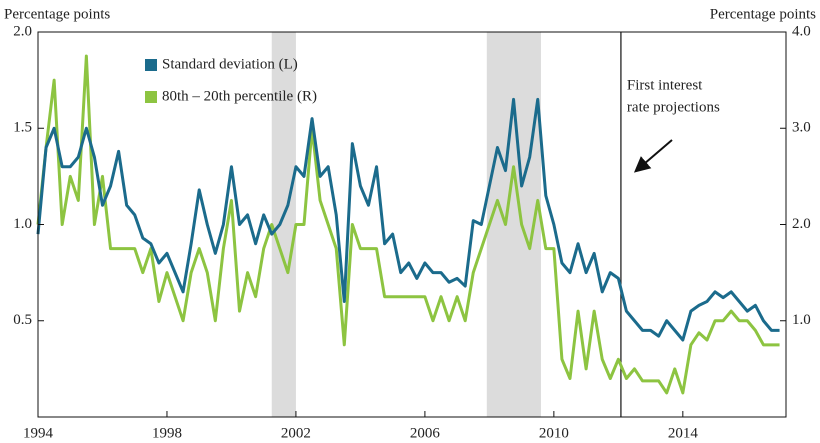 This screenshot has height=443, width=820. Describe the element at coordinates (763, 14) in the screenshot. I see `y2-axis-label: Percentage points` at that location.